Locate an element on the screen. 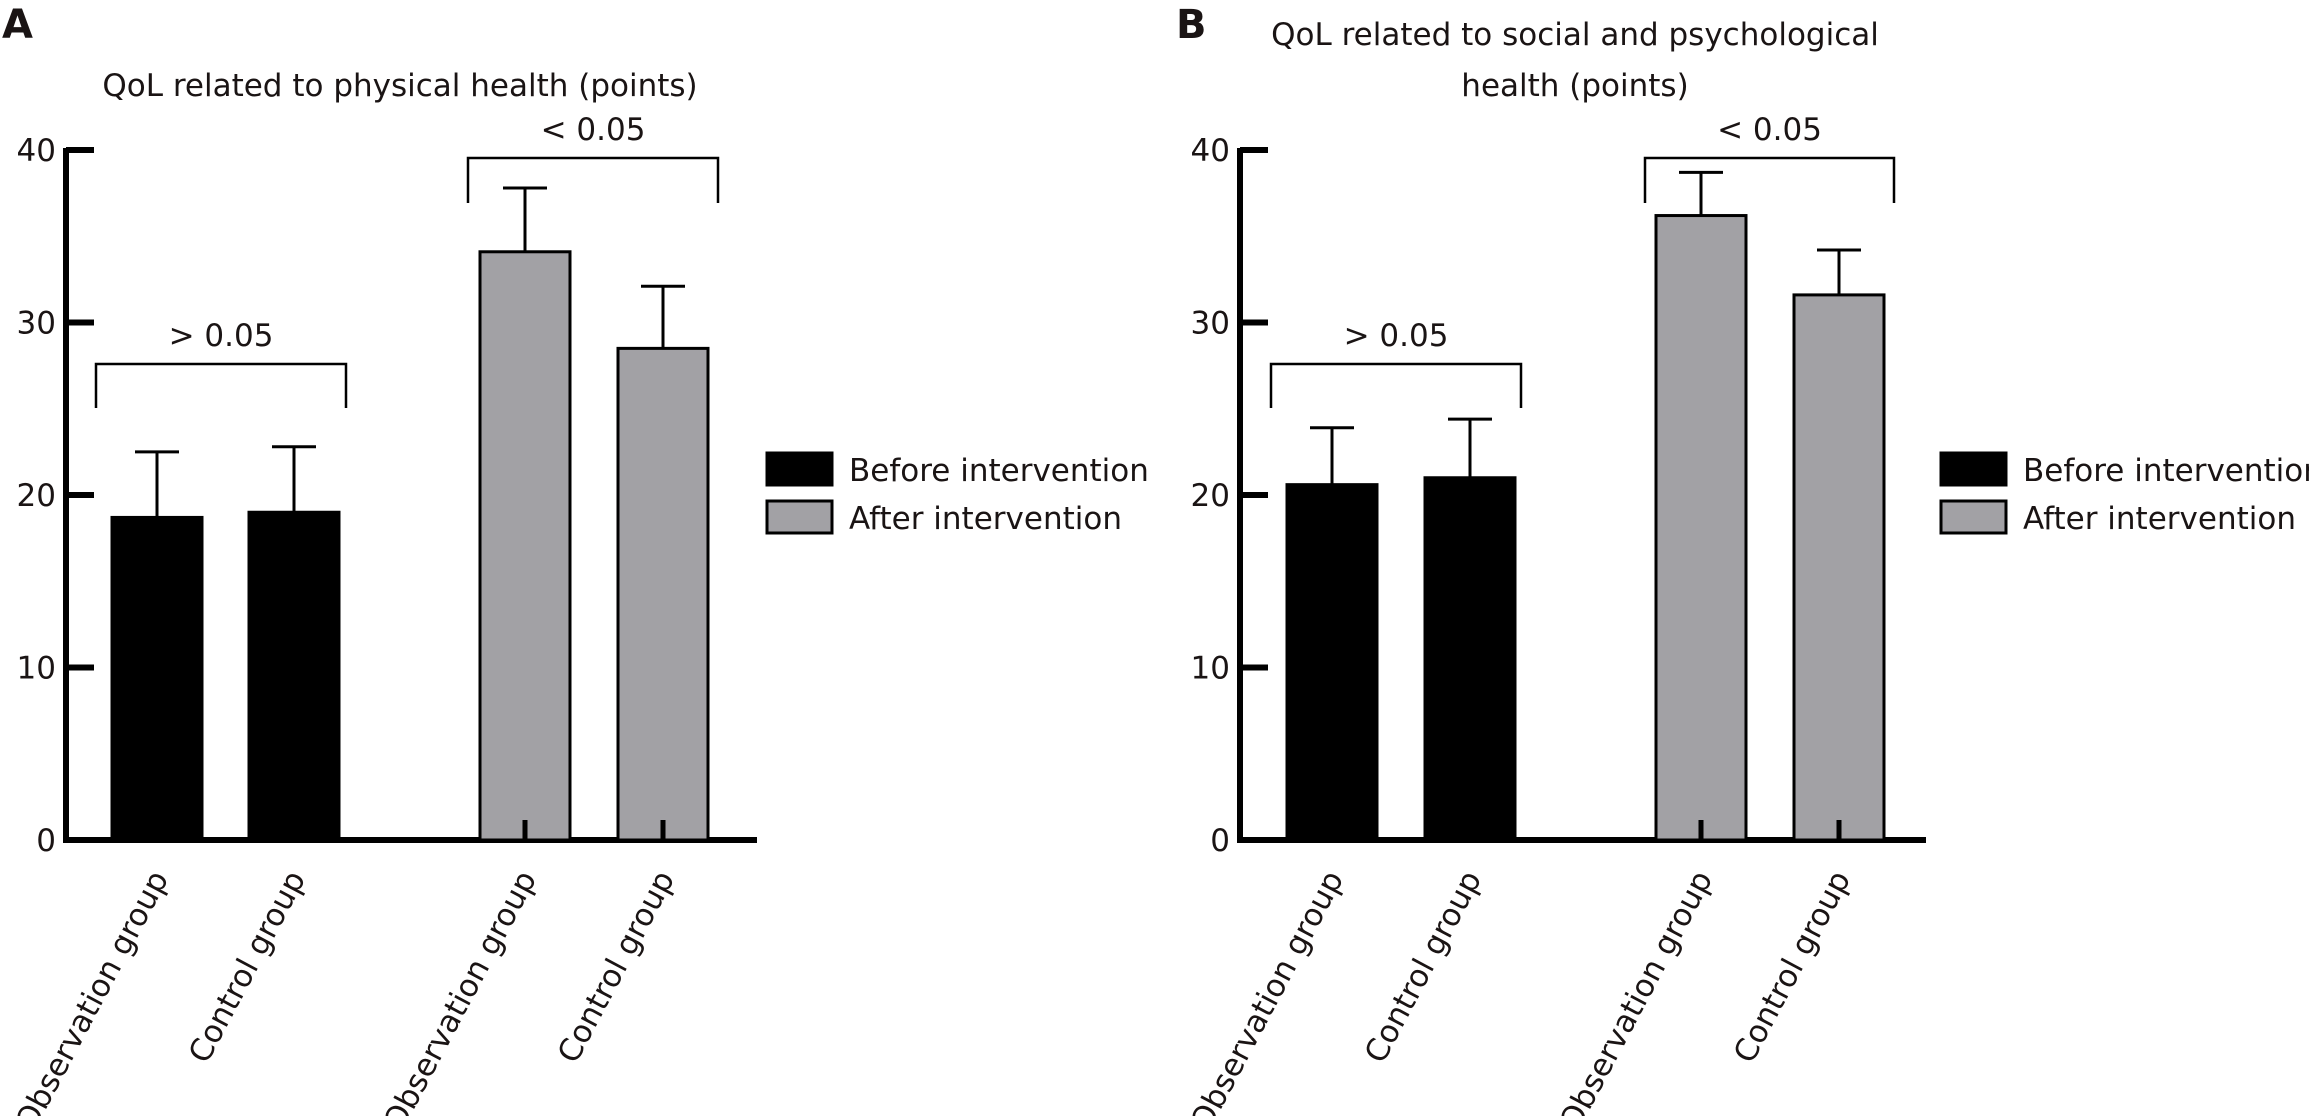 This screenshot has width=2309, height=1116. chart-title: health (points) is located at coordinates (1574, 86).